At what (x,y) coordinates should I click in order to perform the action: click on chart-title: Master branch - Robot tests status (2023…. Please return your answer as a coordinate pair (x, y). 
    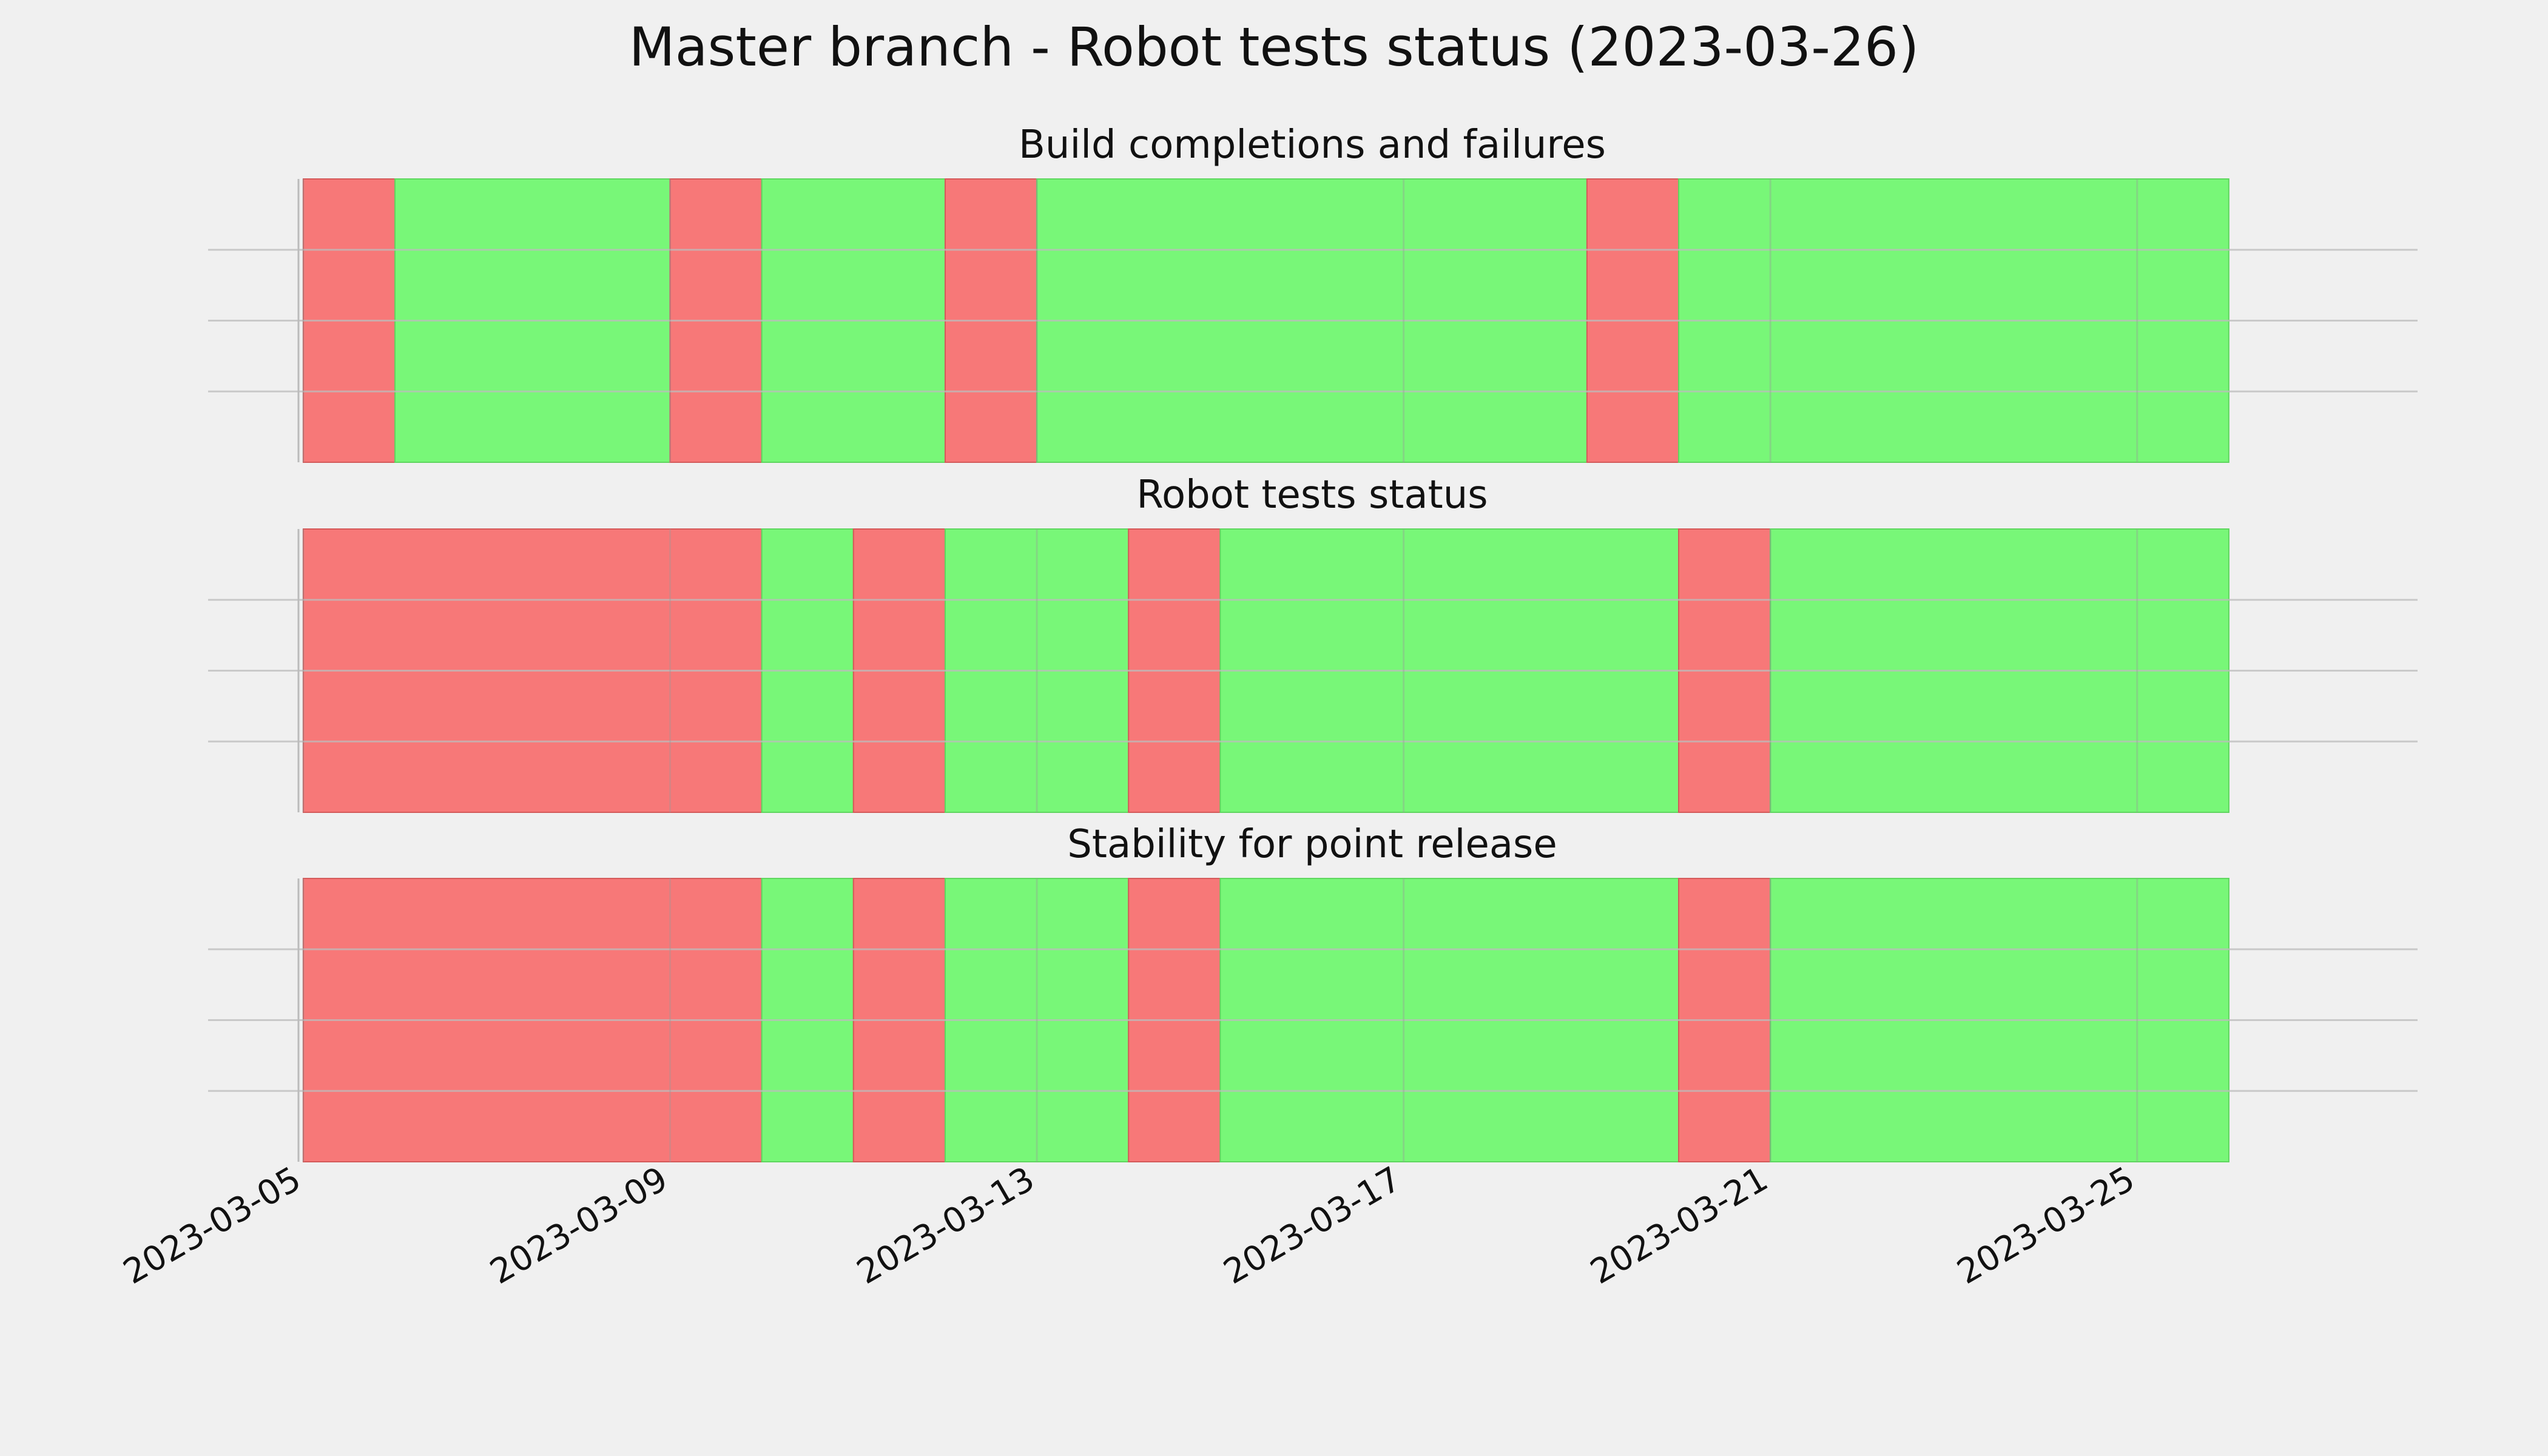
    Looking at the image, I should click on (1274, 47).